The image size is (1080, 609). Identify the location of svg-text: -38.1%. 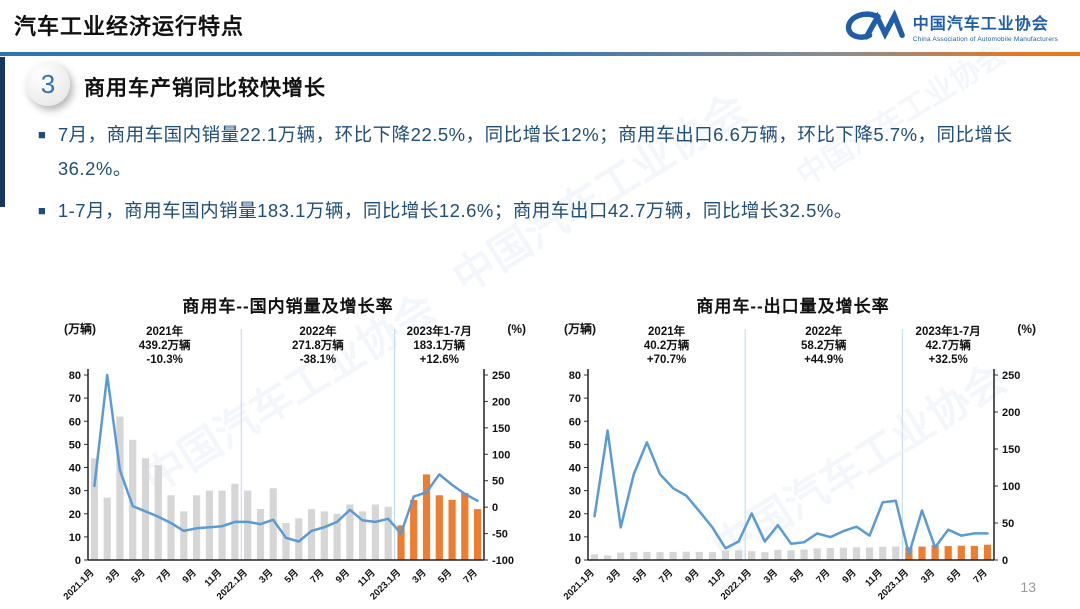
(318, 360).